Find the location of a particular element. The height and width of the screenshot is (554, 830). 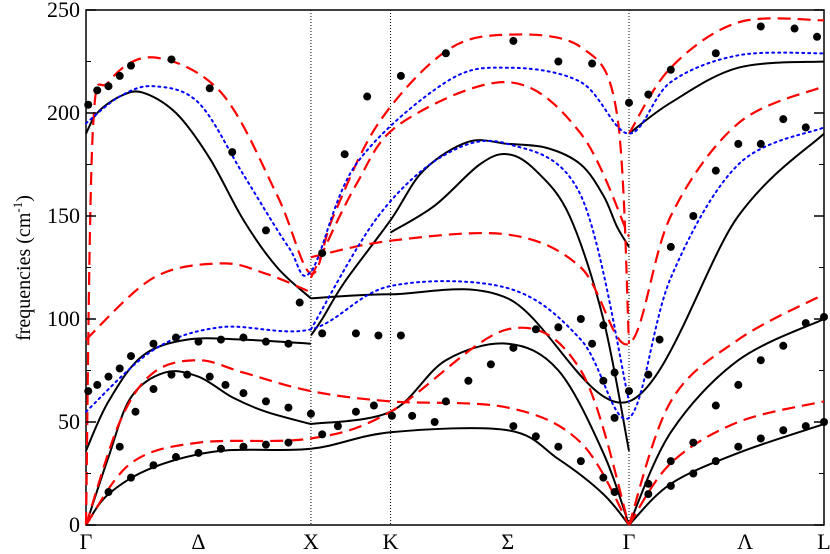

x-tick-label: K is located at coordinates (391, 541).